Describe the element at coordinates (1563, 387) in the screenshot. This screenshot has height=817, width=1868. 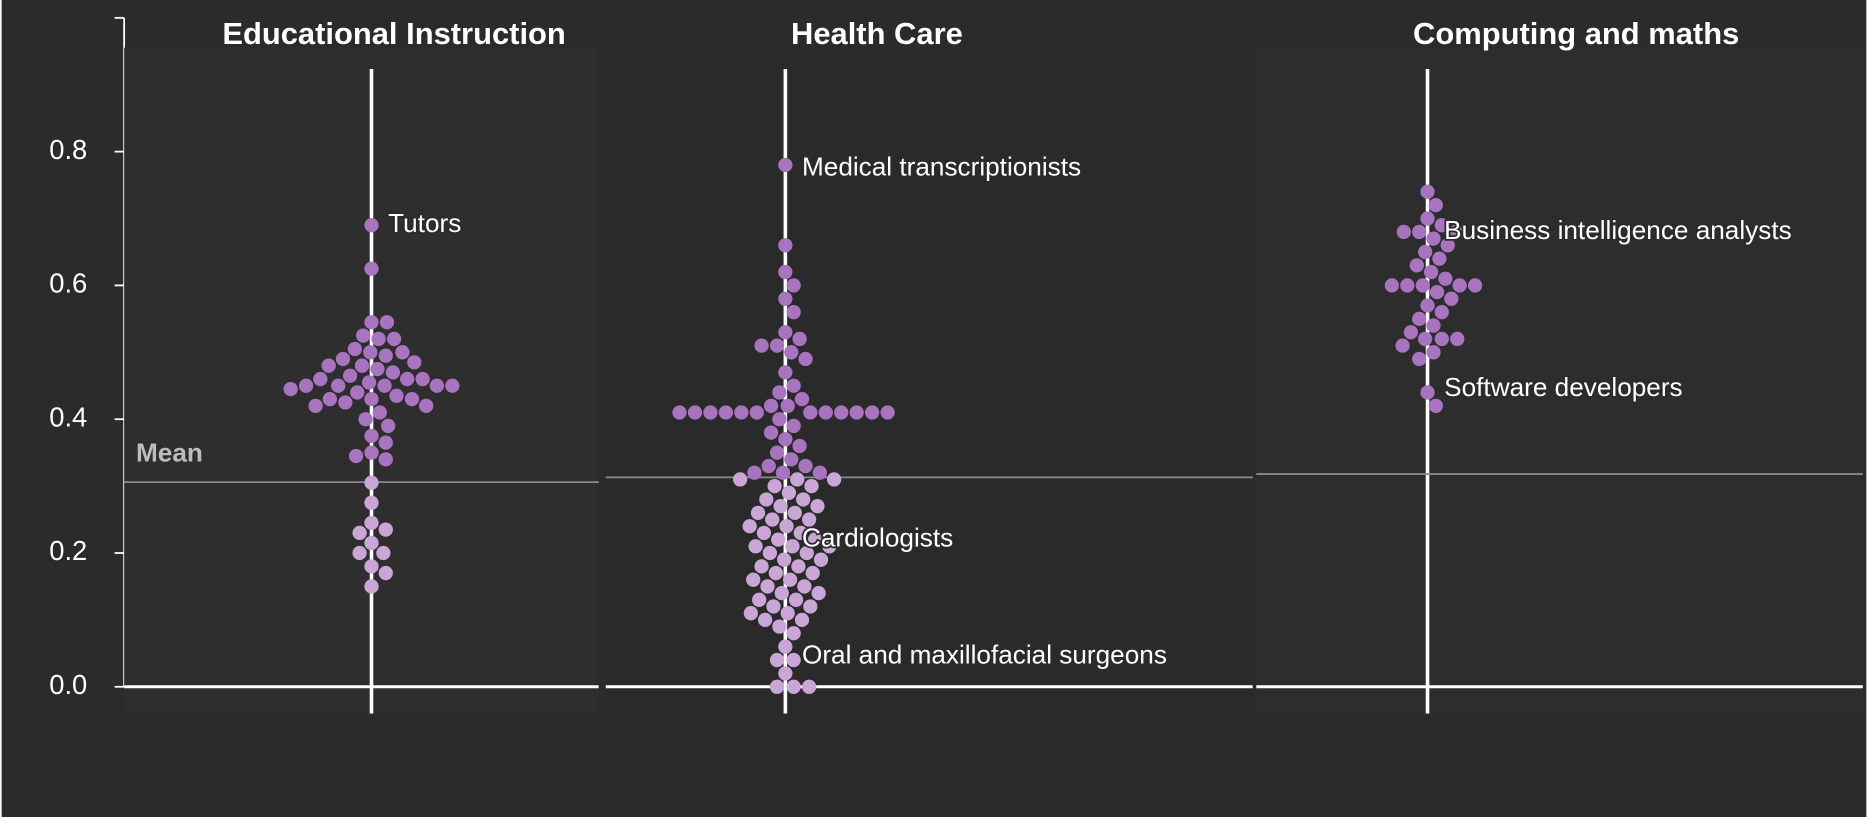
I see `annotation: Software developers` at that location.